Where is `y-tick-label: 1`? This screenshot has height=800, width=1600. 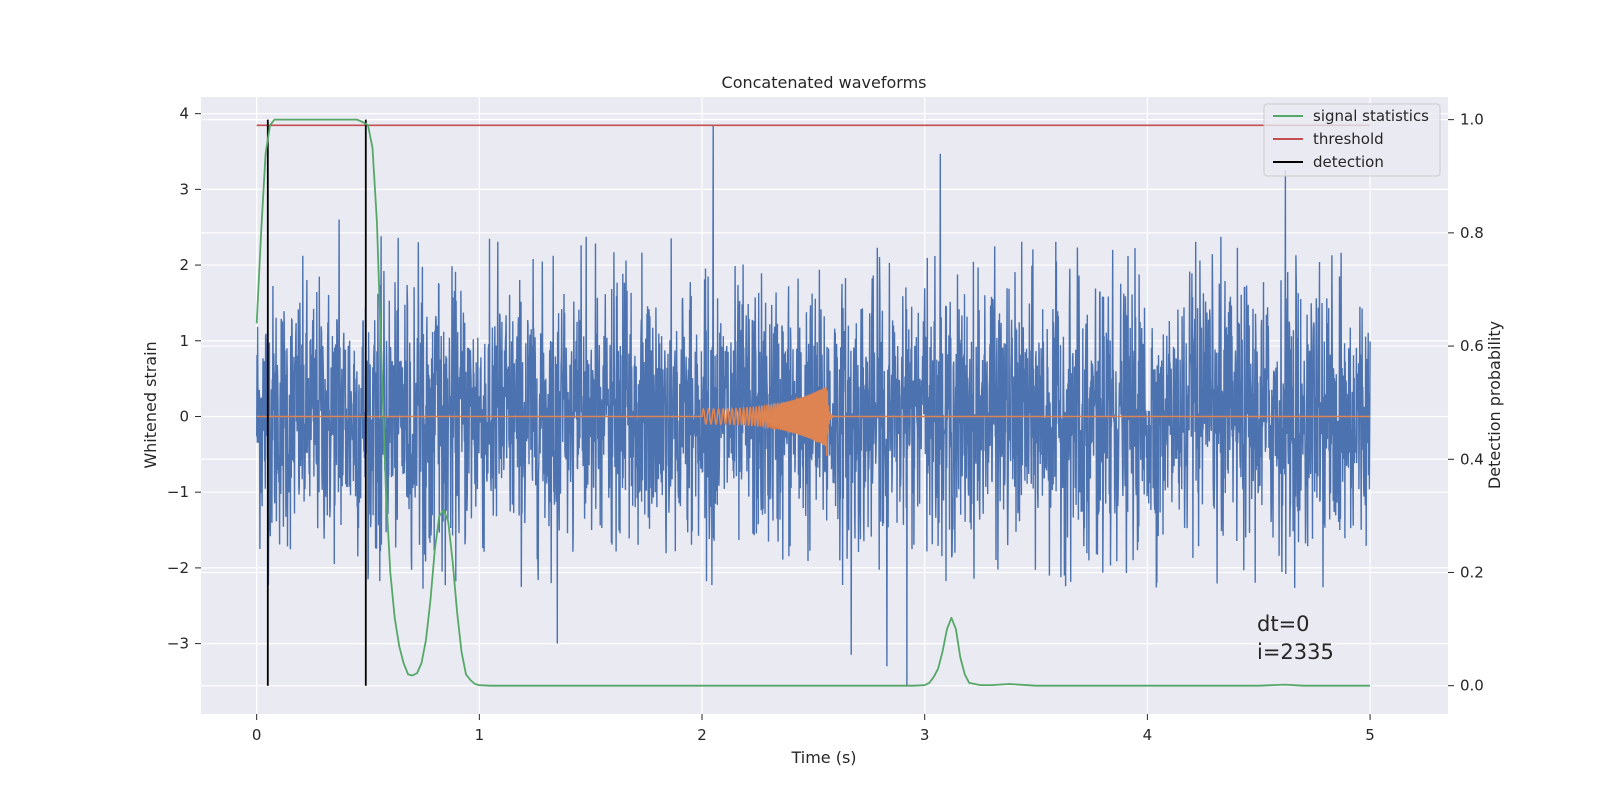 y-tick-label: 1 is located at coordinates (184, 341).